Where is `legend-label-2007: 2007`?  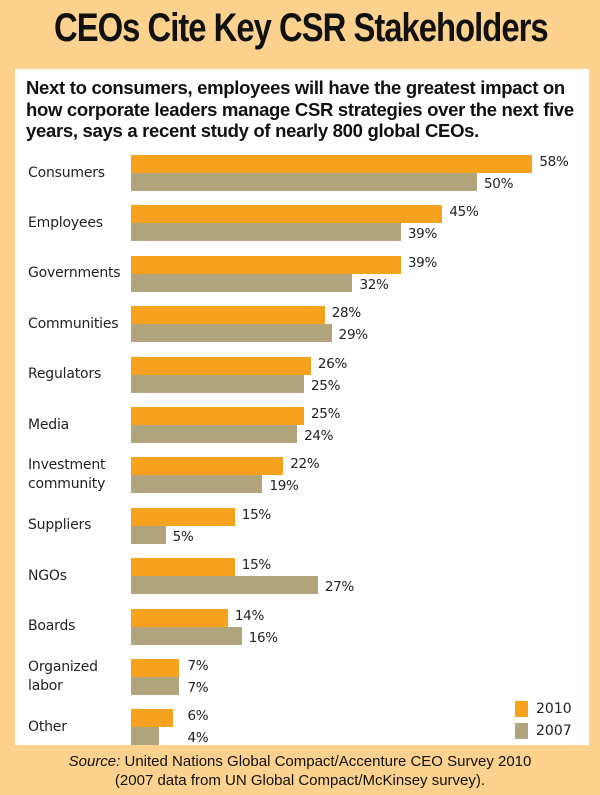 legend-label-2007: 2007 is located at coordinates (554, 731).